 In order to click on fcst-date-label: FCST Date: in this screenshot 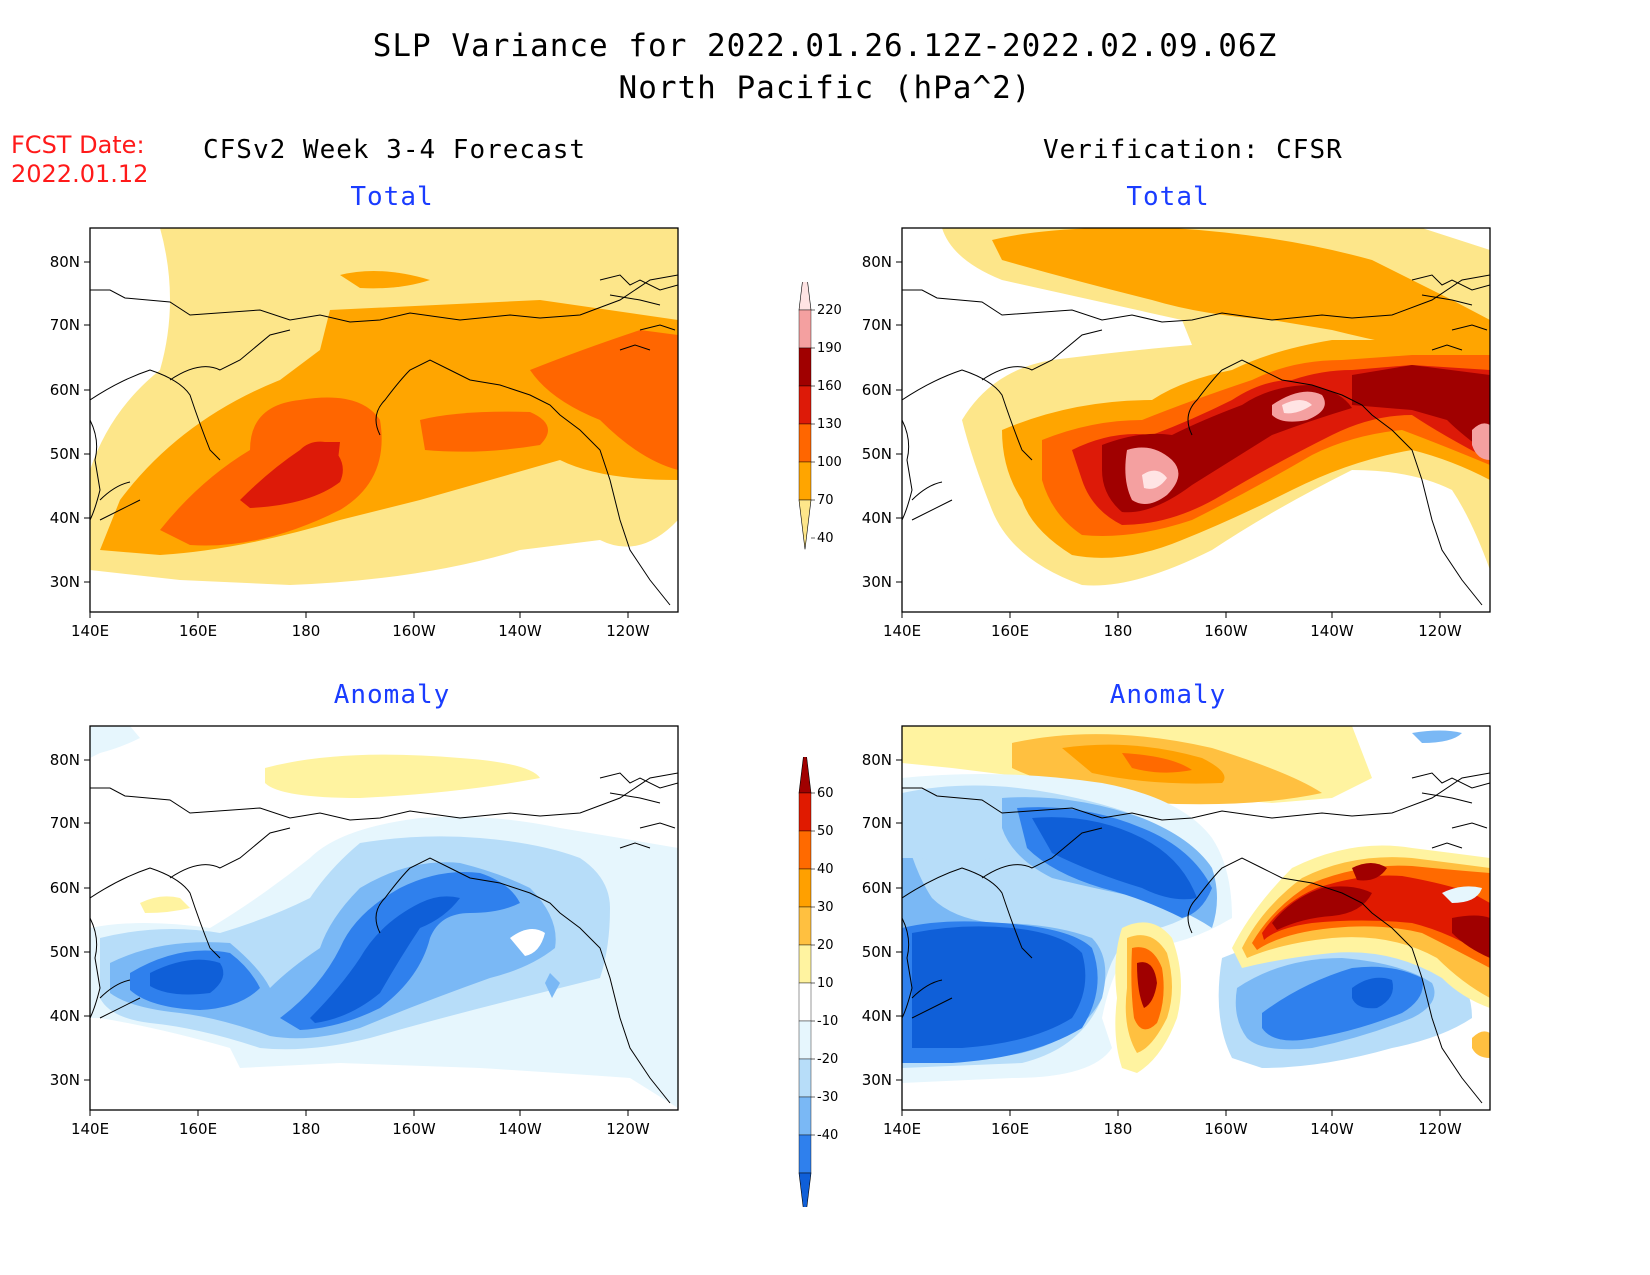, I will do `click(78, 145)`.